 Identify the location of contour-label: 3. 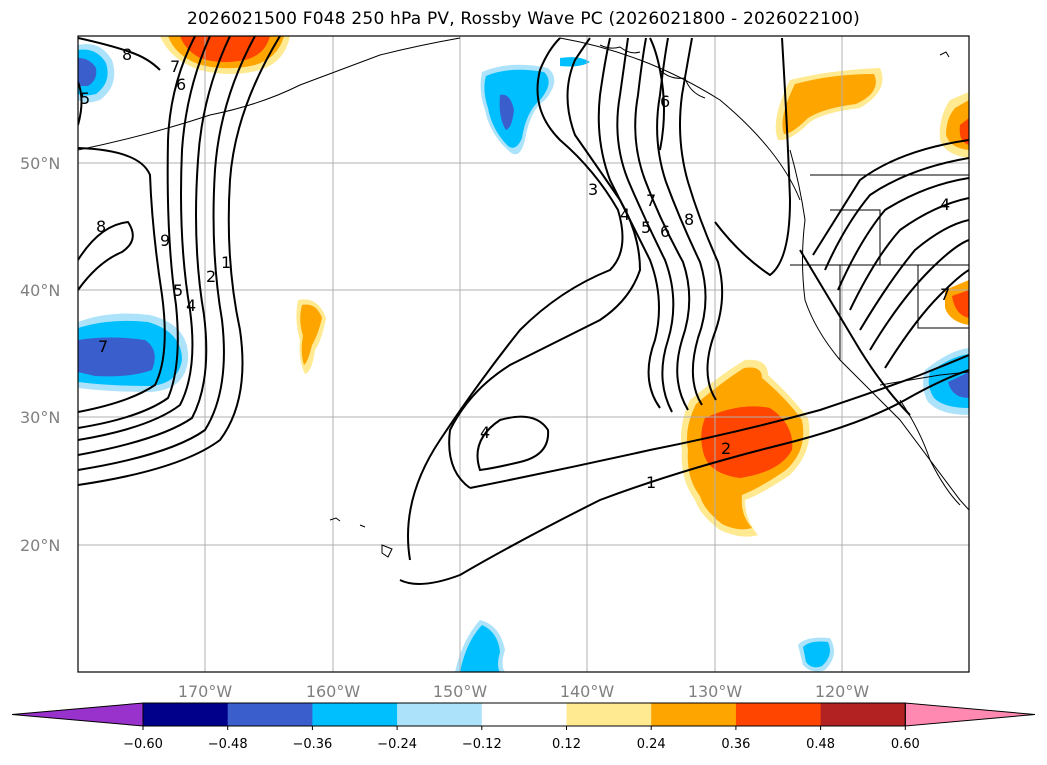
(593, 189).